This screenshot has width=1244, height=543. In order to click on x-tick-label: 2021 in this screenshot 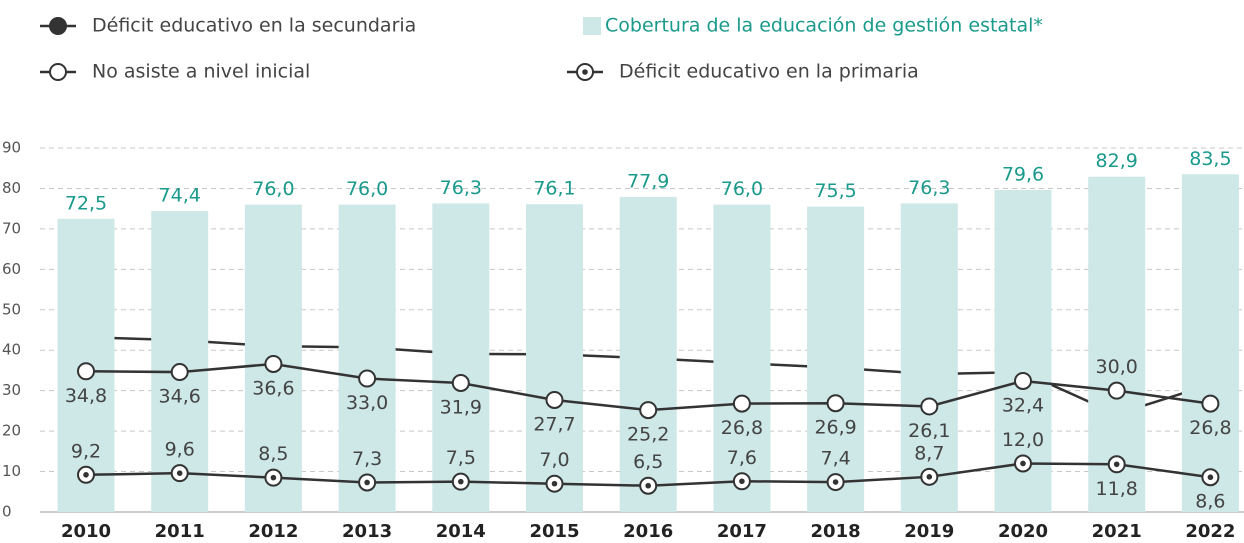, I will do `click(1117, 531)`.